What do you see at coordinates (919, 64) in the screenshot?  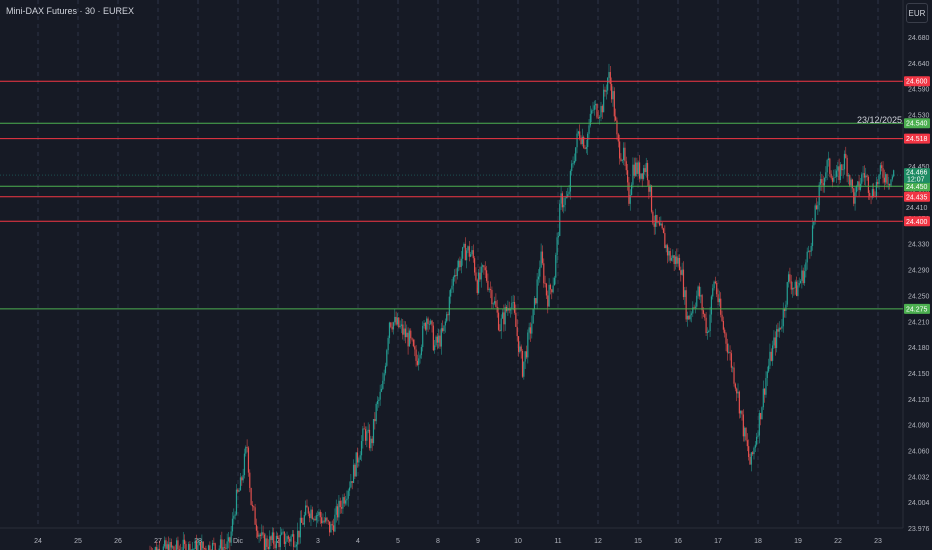 I see `y-tick-label: 24.640` at bounding box center [919, 64].